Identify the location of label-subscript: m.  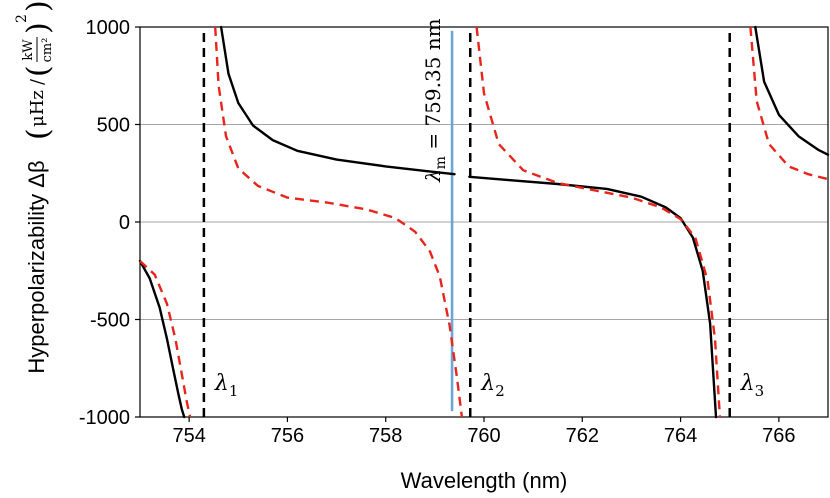
(441, 162).